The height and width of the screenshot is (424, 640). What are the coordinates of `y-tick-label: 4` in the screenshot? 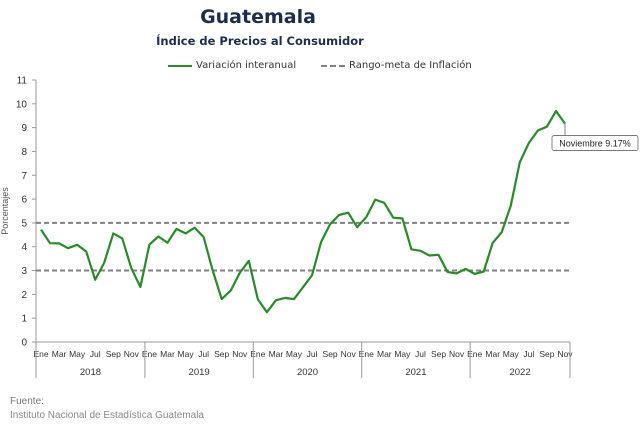 It's located at (24, 247).